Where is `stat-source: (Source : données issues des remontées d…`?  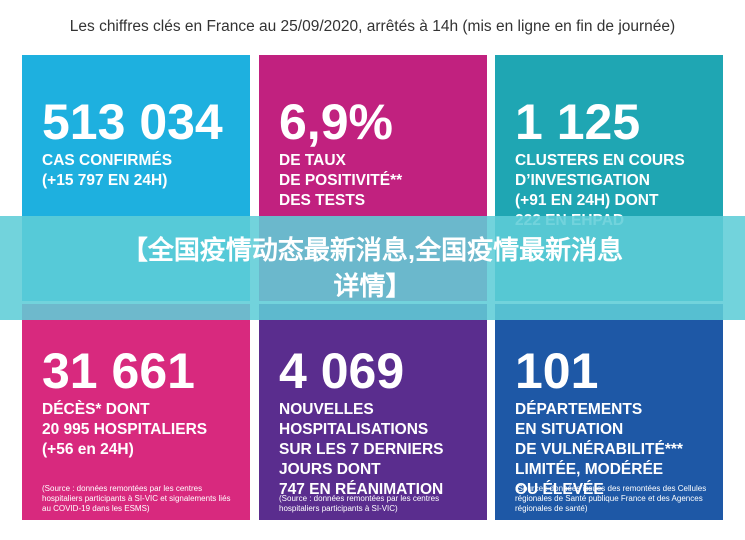
stat-source: (Source : données issues des remontées d… is located at coordinates (611, 498).